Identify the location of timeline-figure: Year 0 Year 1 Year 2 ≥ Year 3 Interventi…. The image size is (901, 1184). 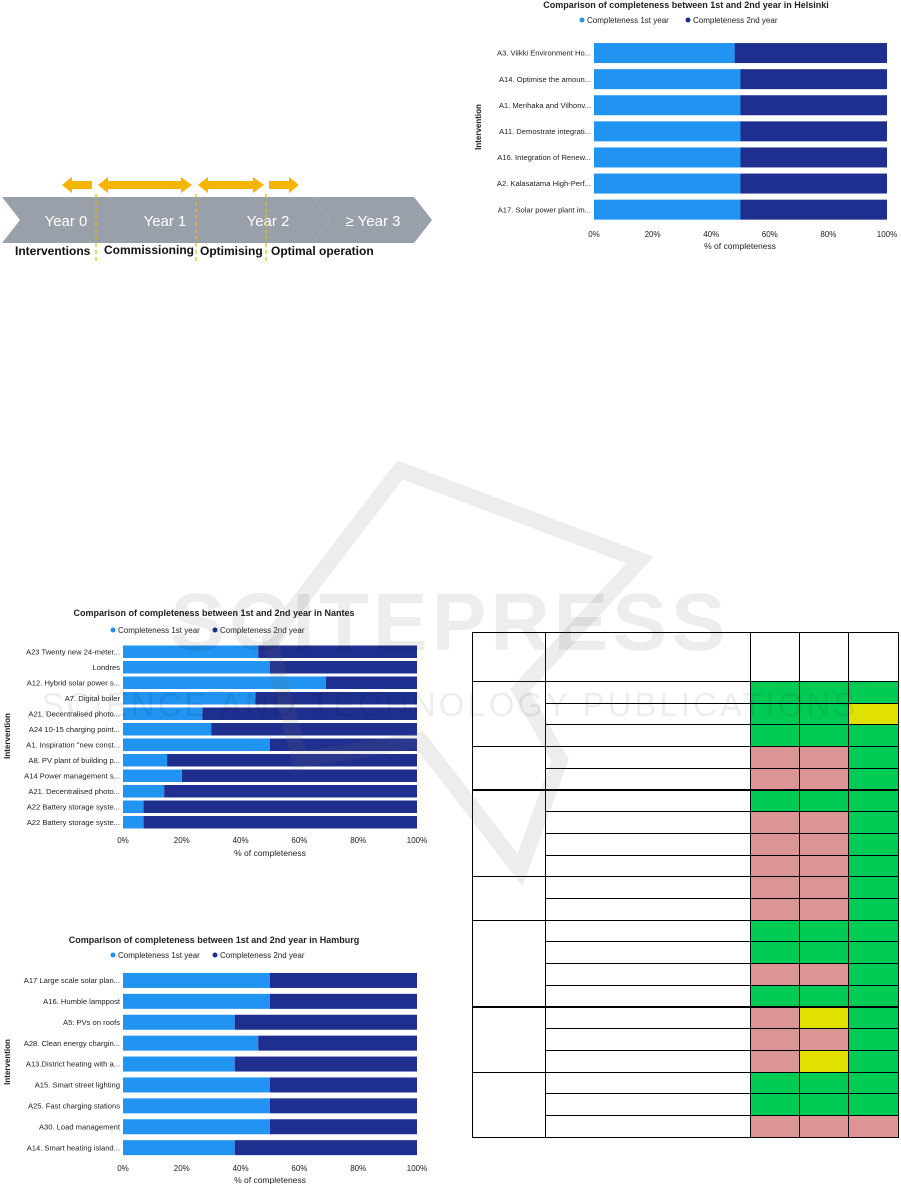
(217, 220).